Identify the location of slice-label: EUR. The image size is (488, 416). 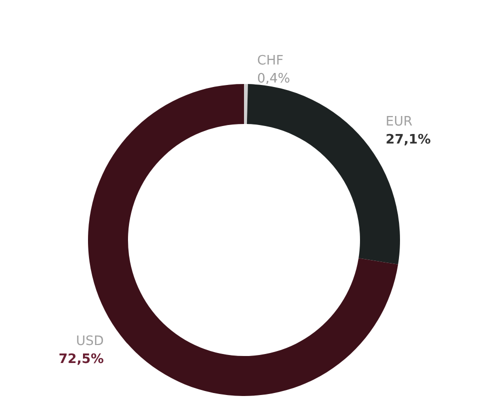
(399, 122).